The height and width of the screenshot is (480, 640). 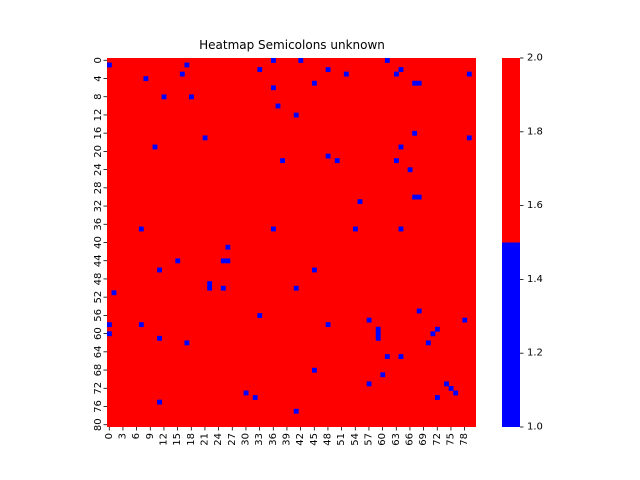 I want to click on x-tick-label: 18, so click(x=191, y=439).